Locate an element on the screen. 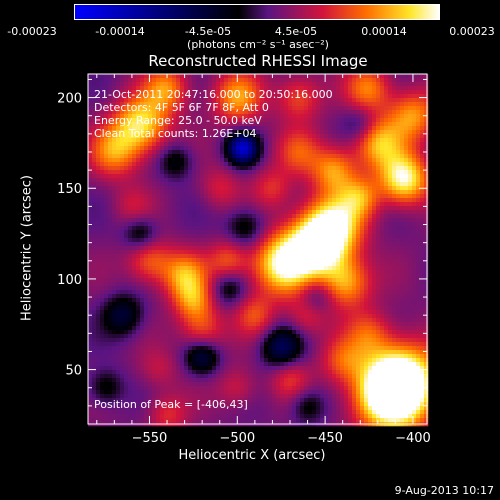 This screenshot has height=500, width=500. x-tick-label: −550 is located at coordinates (150, 438).